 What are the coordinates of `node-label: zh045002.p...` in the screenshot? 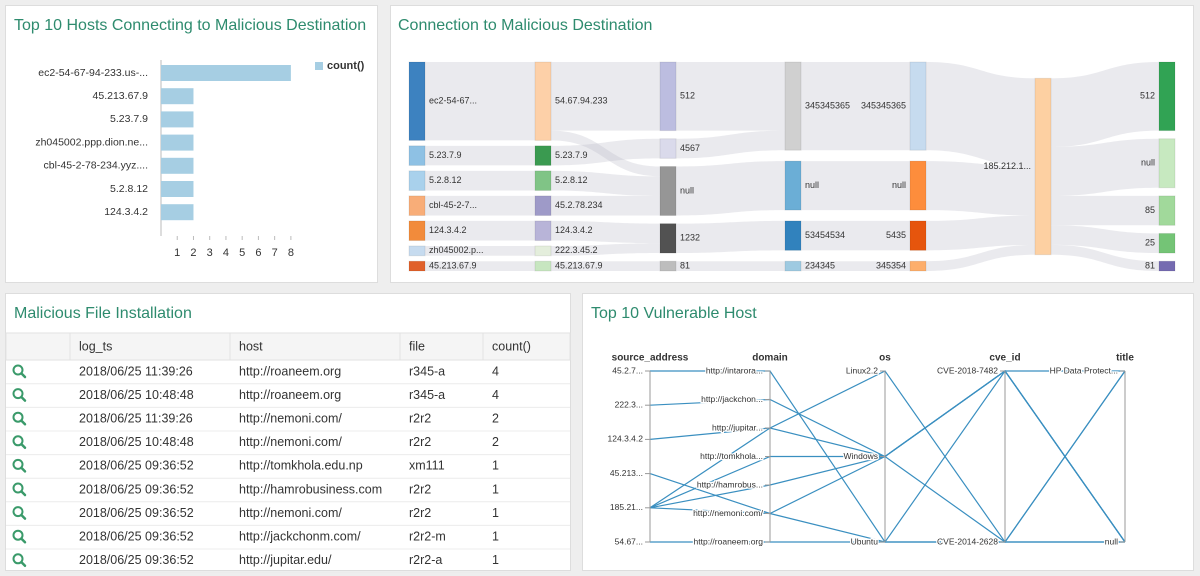 It's located at (456, 250).